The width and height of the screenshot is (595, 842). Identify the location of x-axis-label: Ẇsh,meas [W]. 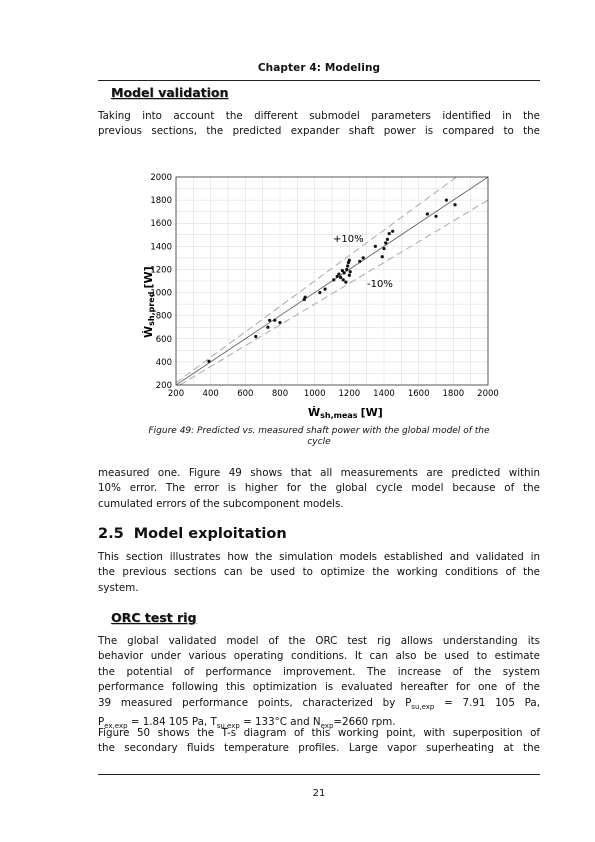
(345, 412).